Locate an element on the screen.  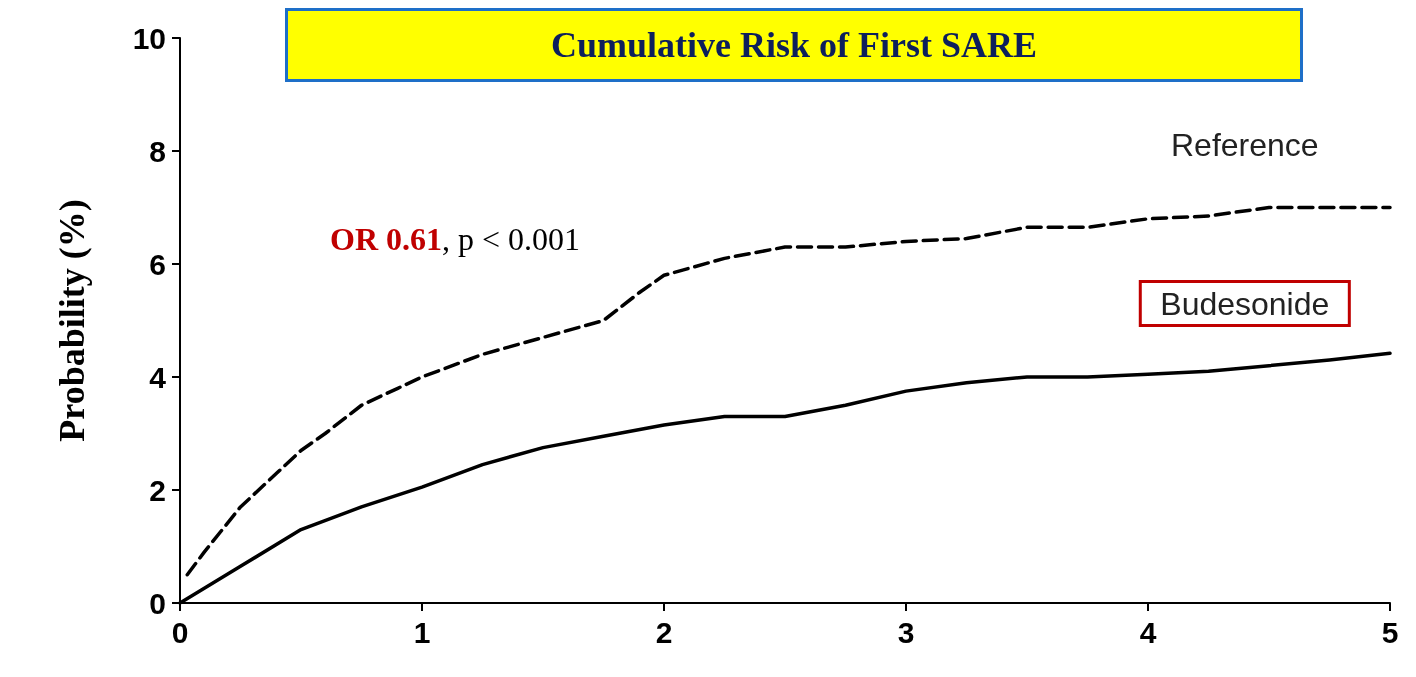
y-tick-label: 8 is located at coordinates (157, 151).